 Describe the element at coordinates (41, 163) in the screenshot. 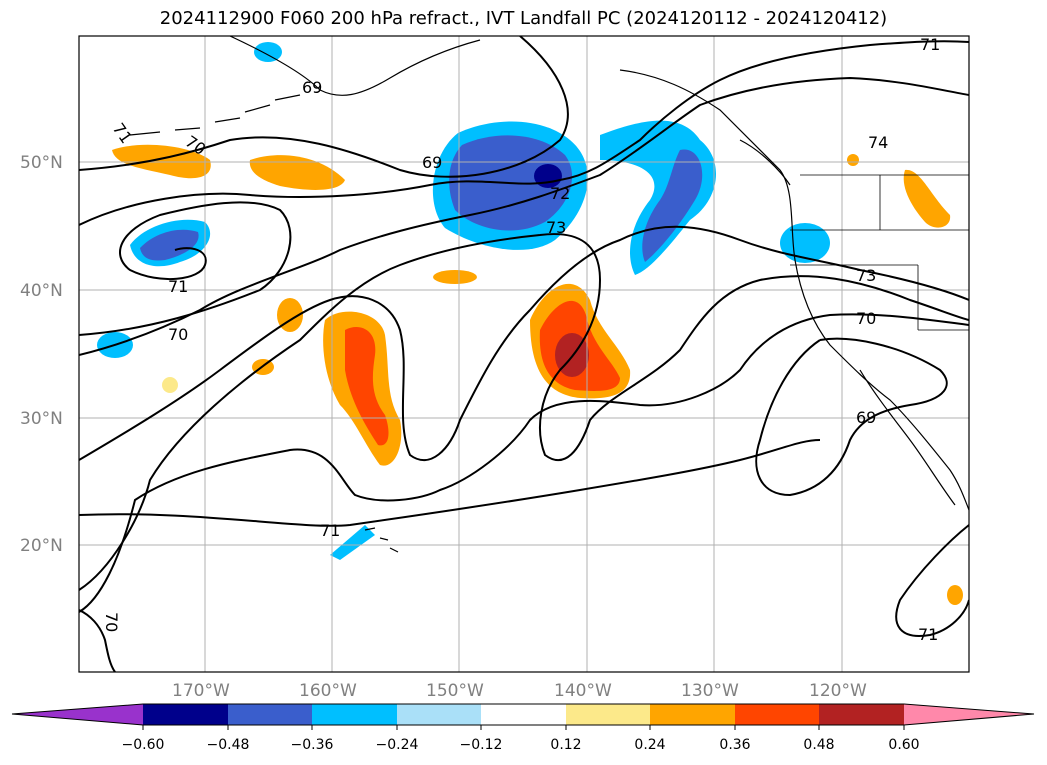

I see `lat-tick-label: 50°N` at that location.